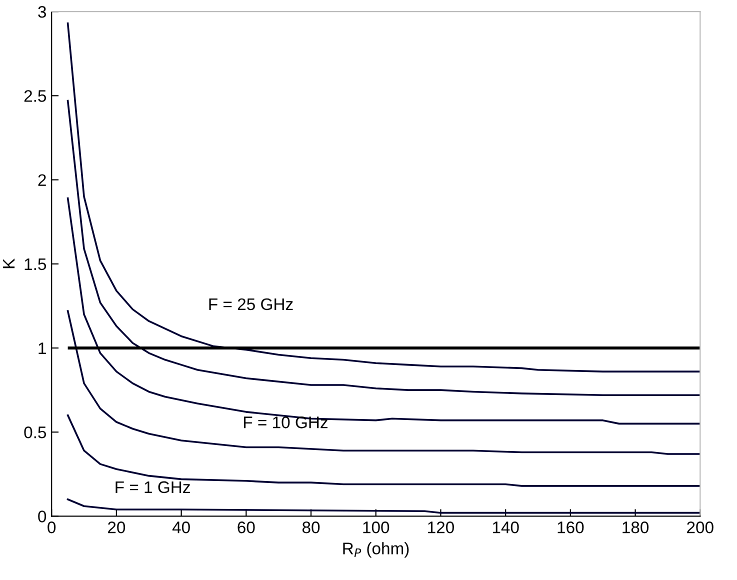  Describe the element at coordinates (311, 528) in the screenshot. I see `x-tick-label: 80` at that location.